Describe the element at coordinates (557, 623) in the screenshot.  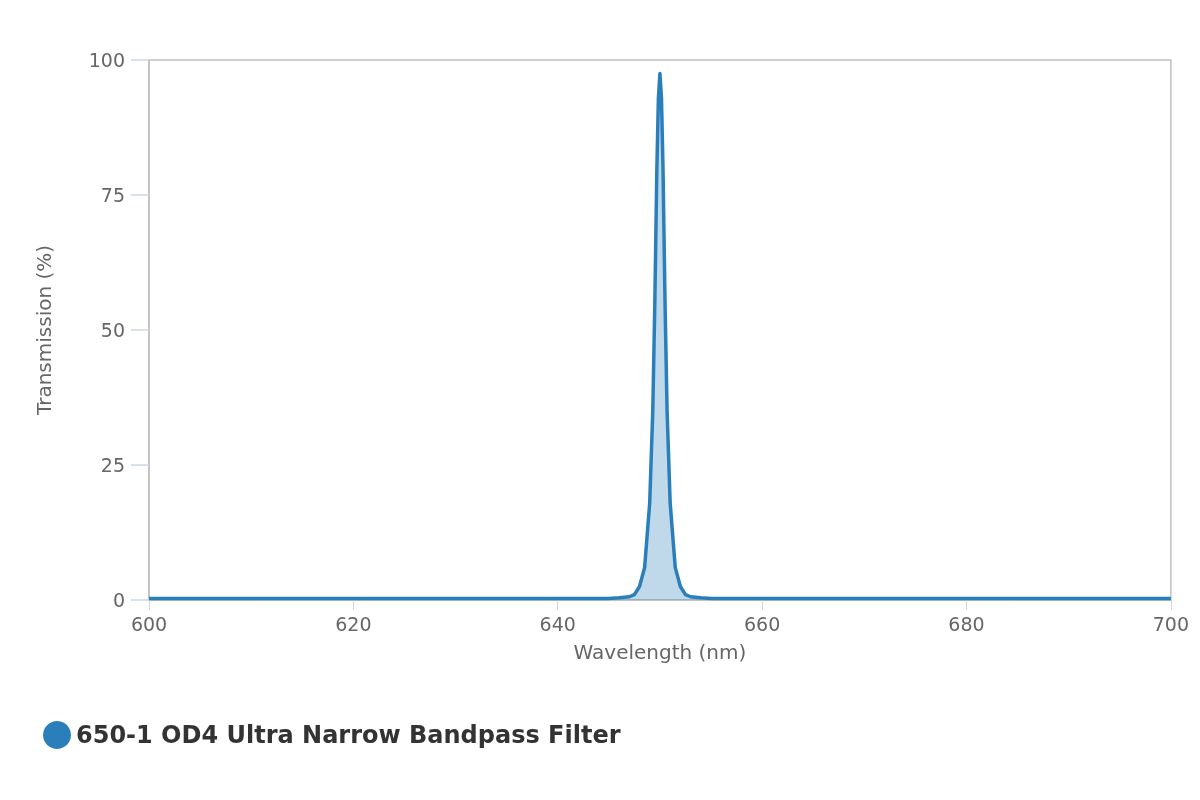
I see `x-tick-label: 640` at that location.